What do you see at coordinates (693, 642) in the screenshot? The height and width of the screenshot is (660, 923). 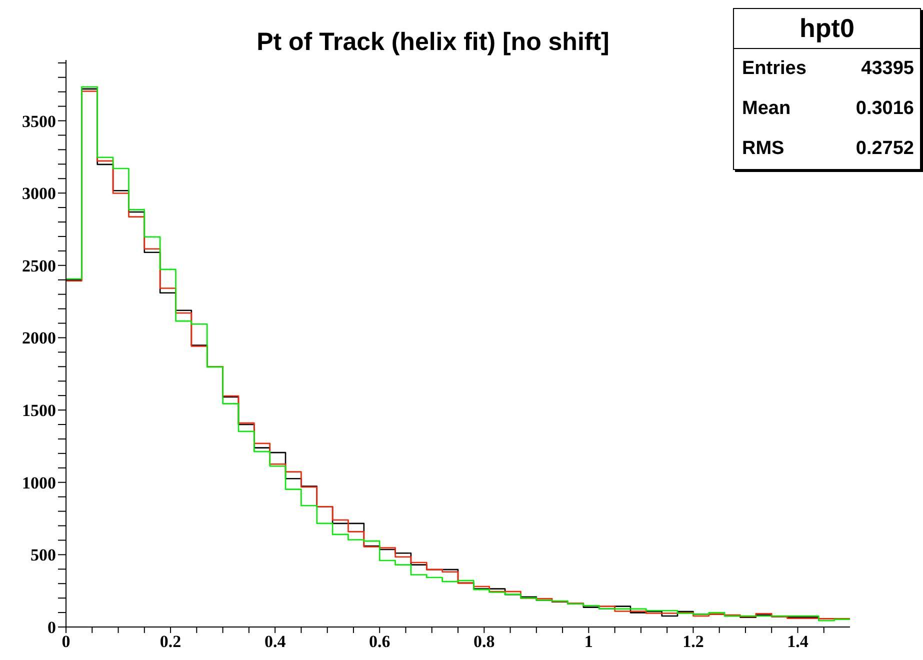 I see `x-tick-label: 1.2` at bounding box center [693, 642].